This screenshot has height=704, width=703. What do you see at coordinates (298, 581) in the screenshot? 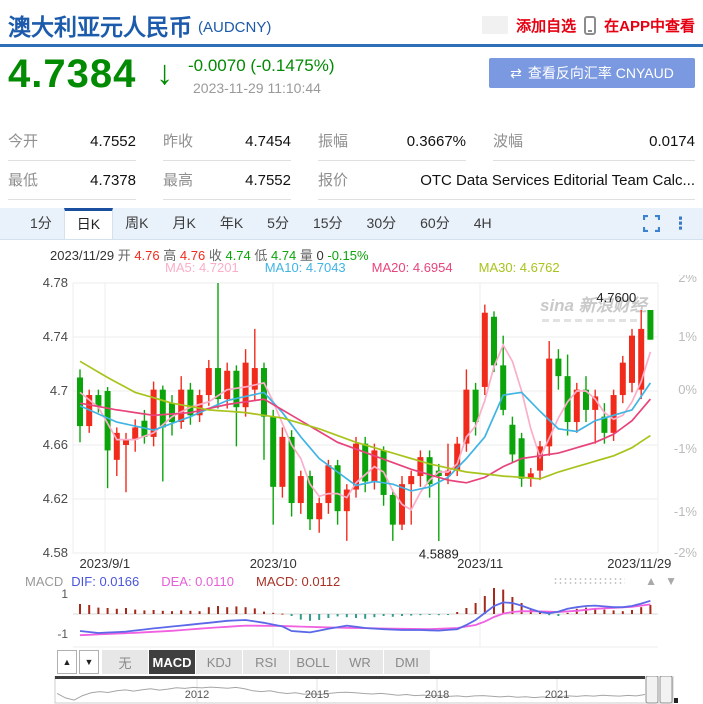
I see `macd-header-item: MACD: 0.0112` at bounding box center [298, 581].